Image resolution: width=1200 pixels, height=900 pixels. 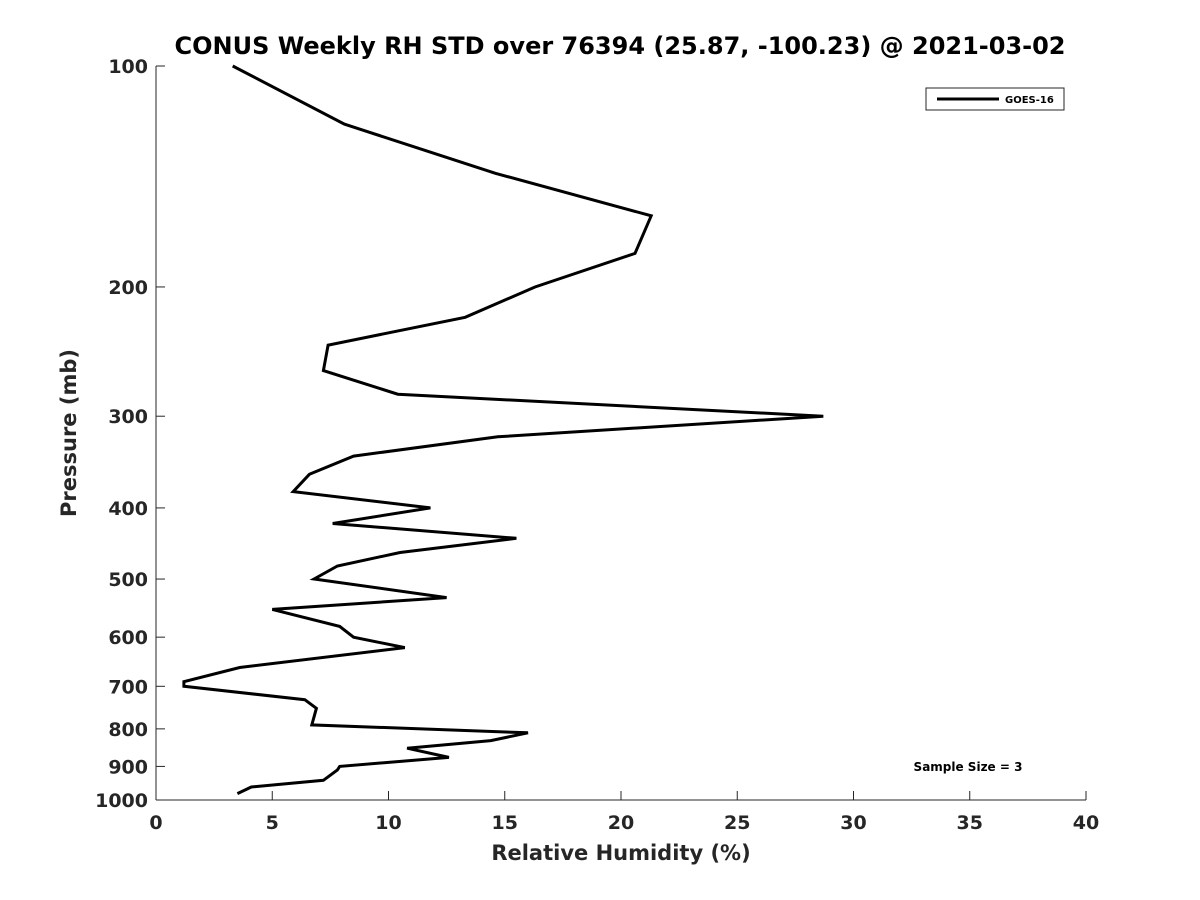 What do you see at coordinates (130, 434) in the screenshot?
I see `y-ticks: 100 200 300 400 500 600 700 800 900 1000` at bounding box center [130, 434].